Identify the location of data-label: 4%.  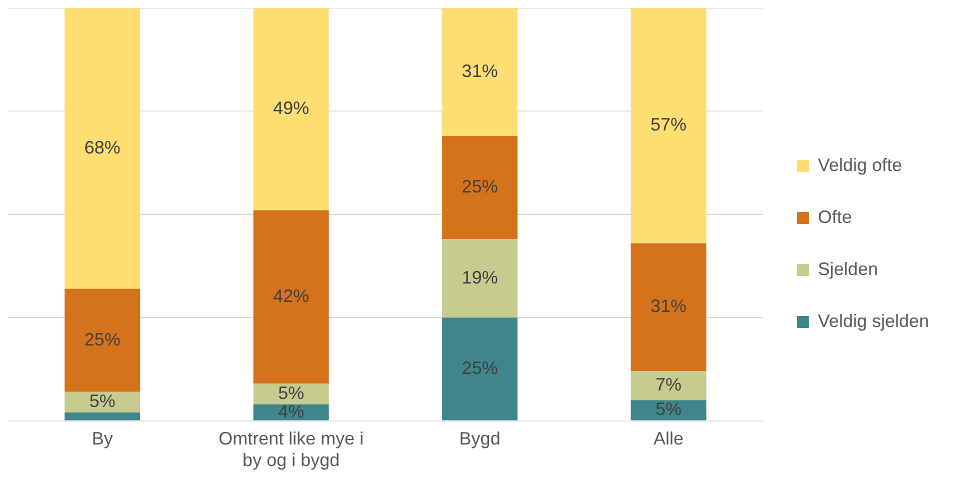
(291, 411).